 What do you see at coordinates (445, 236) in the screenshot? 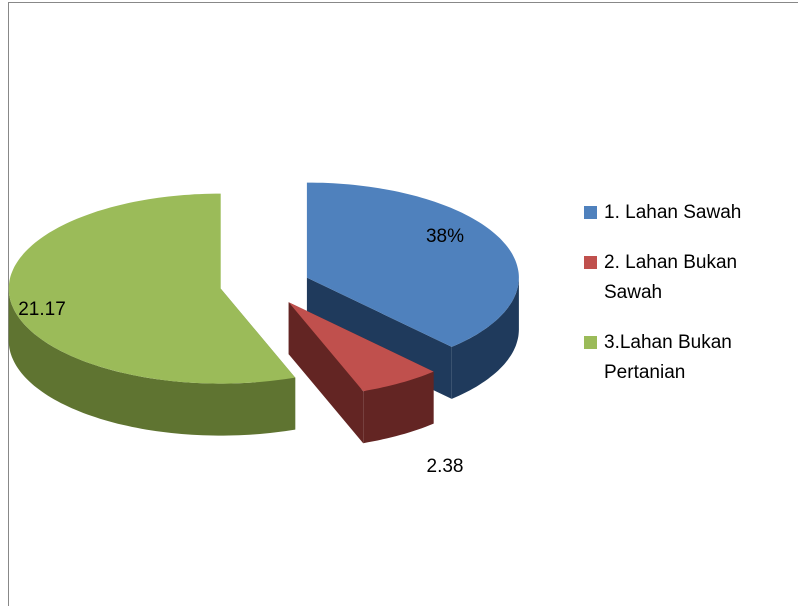
I see `data-label: 38%` at bounding box center [445, 236].